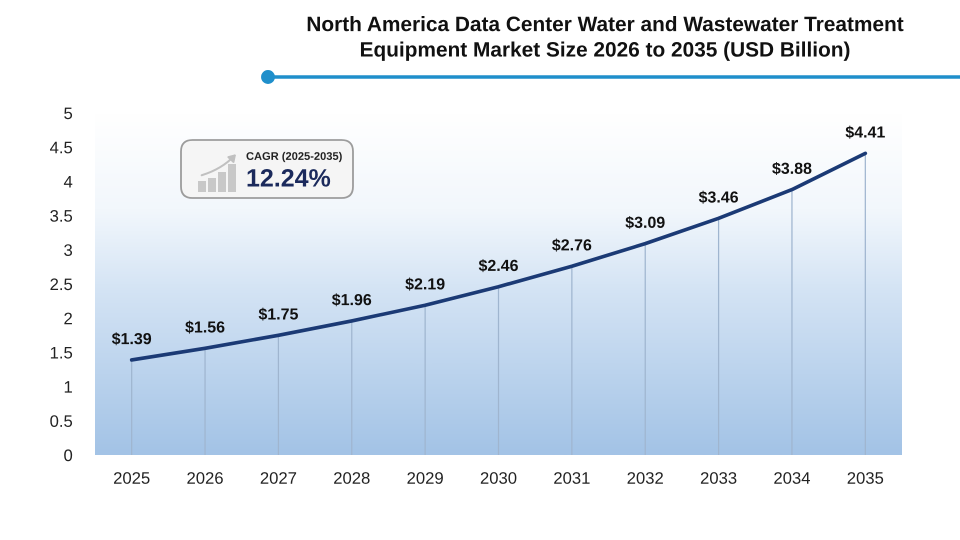  What do you see at coordinates (572, 478) in the screenshot?
I see `x-tick-label: 2031` at bounding box center [572, 478].